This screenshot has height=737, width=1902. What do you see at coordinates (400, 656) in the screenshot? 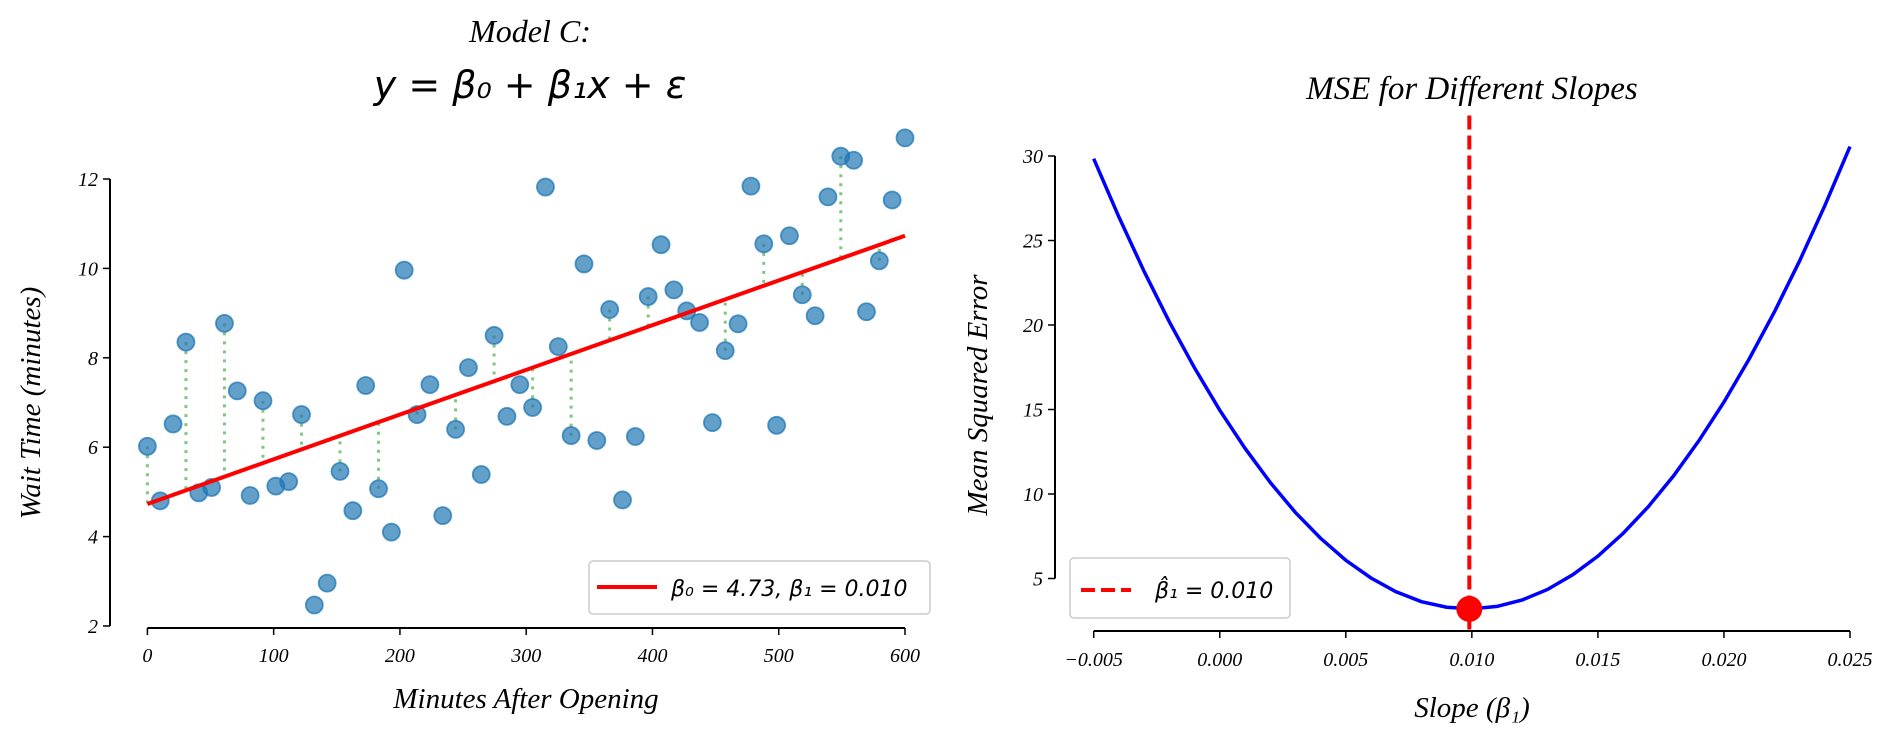
I see `x-tick-label: 200` at bounding box center [400, 656].